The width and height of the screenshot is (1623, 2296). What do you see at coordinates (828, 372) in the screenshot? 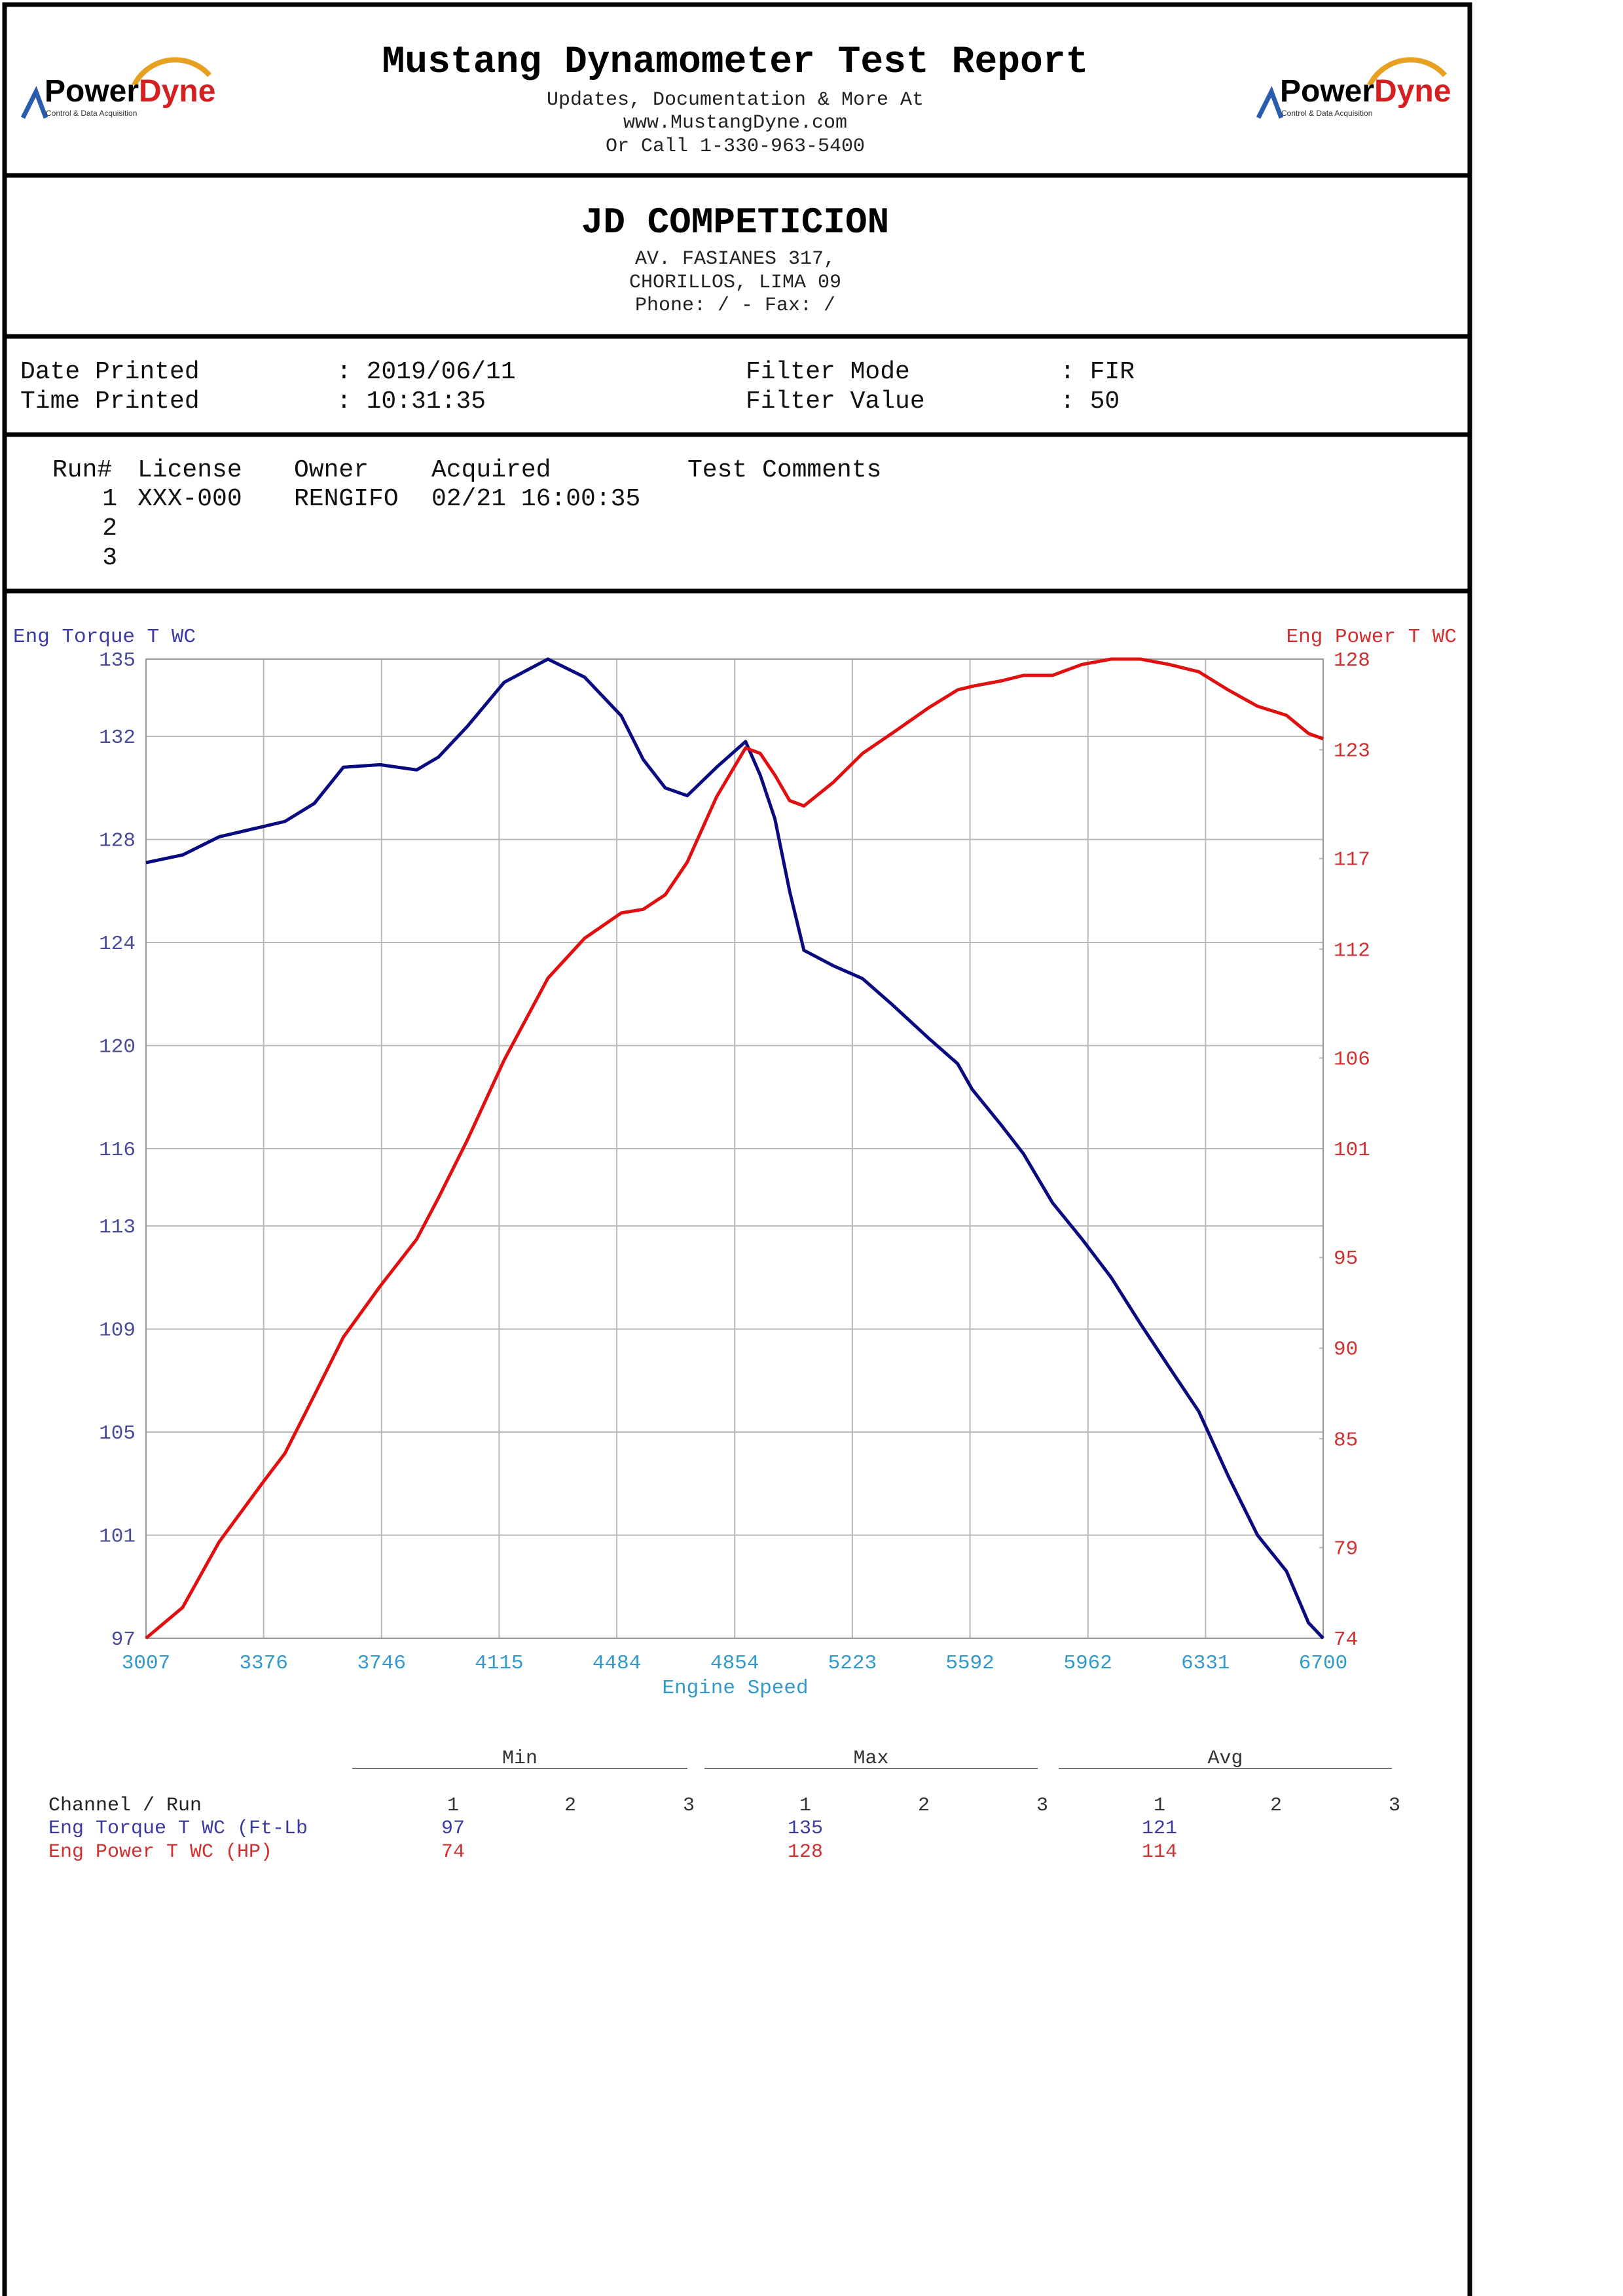
I see `info-label: Filter Mode` at bounding box center [828, 372].